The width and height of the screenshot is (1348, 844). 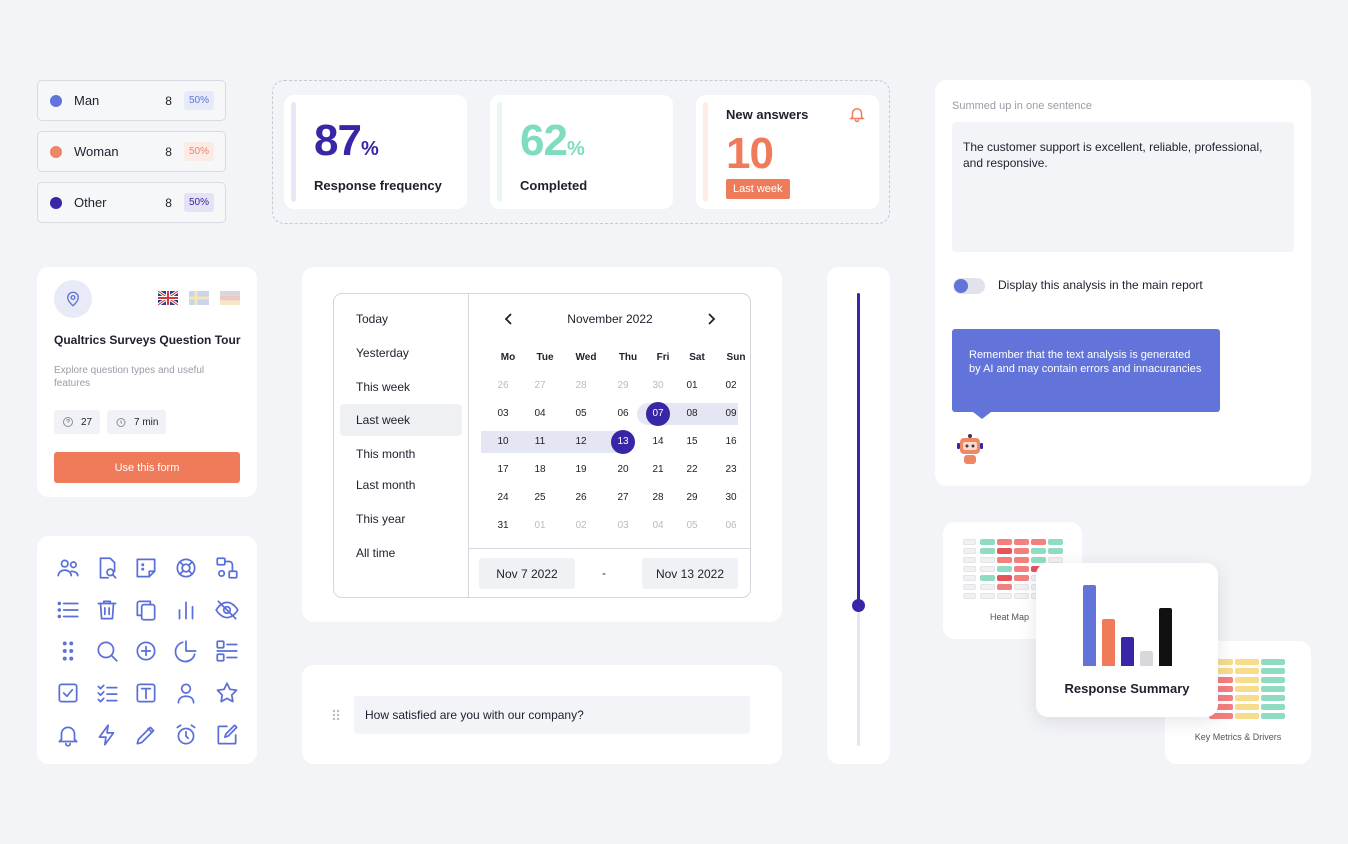 What do you see at coordinates (731, 413) in the screenshot?
I see `calendar-day: 09` at bounding box center [731, 413].